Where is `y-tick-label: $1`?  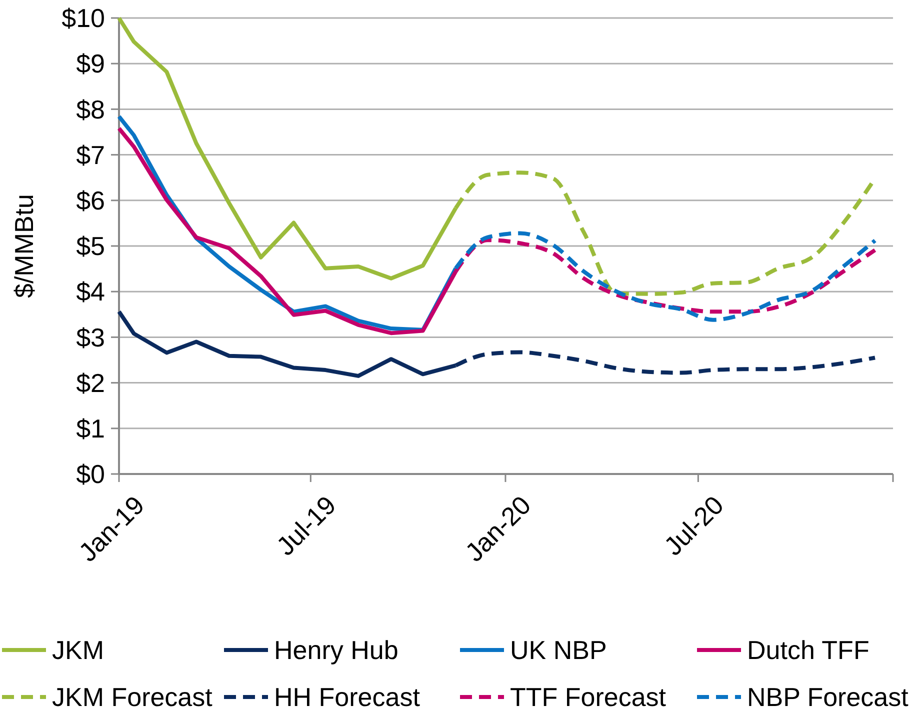
y-tick-label: $1 is located at coordinates (90, 429).